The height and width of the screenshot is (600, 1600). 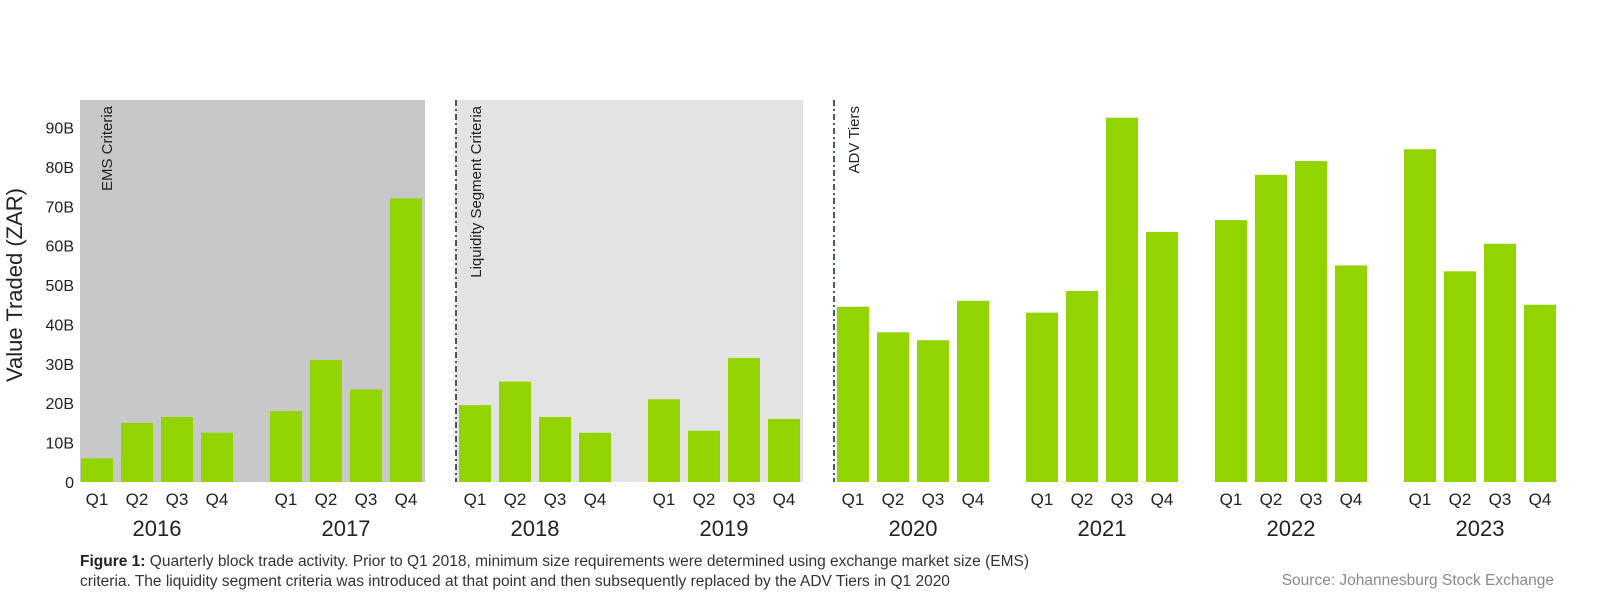 What do you see at coordinates (60, 129) in the screenshot?
I see `y-tick-label: 90B` at bounding box center [60, 129].